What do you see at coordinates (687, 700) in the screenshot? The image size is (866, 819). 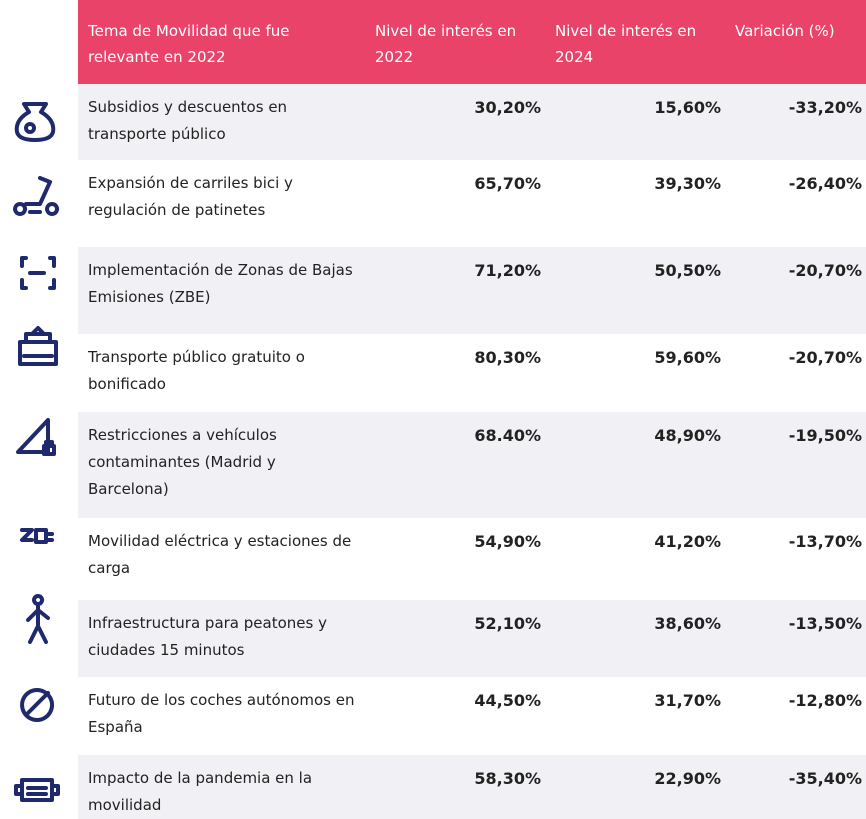 I see `value-cell: 31,70%` at bounding box center [687, 700].